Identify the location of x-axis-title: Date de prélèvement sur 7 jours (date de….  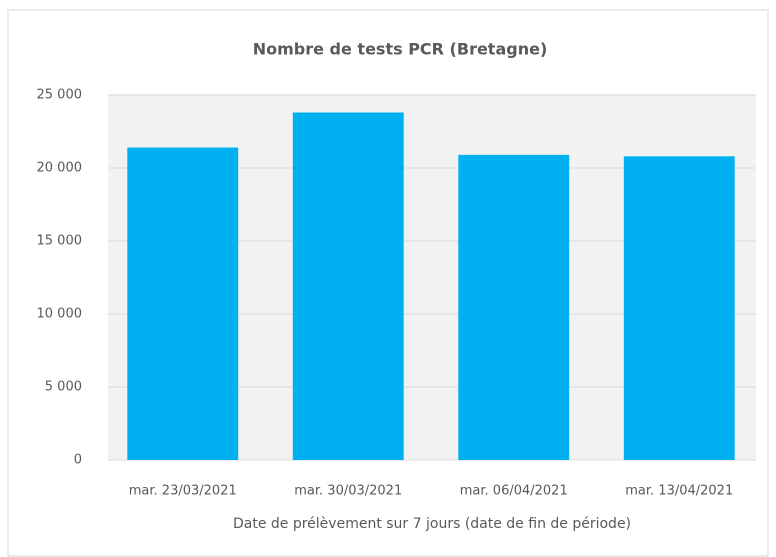
(432, 524).